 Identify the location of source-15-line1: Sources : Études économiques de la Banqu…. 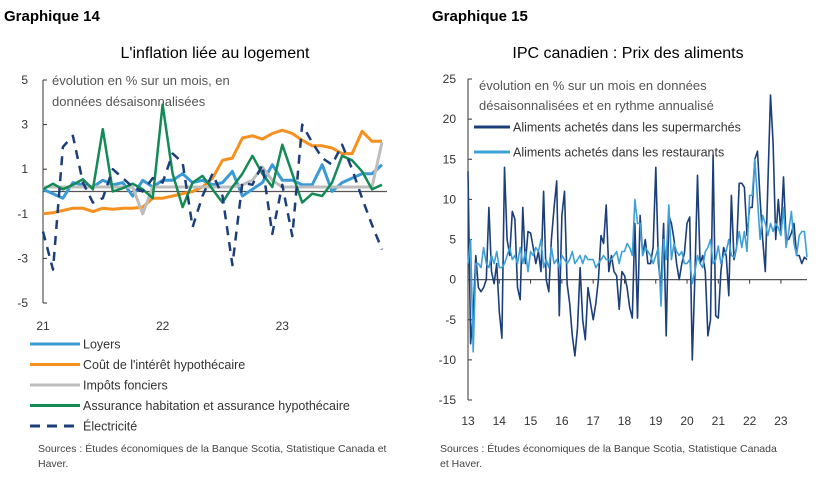
(608, 448).